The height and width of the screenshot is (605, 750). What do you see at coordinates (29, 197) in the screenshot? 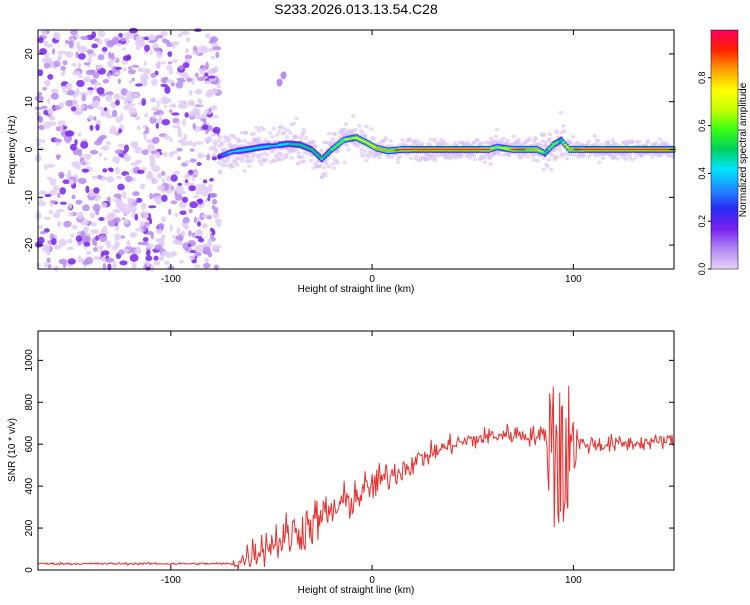
I see `y-tick-label: -10` at bounding box center [29, 197].